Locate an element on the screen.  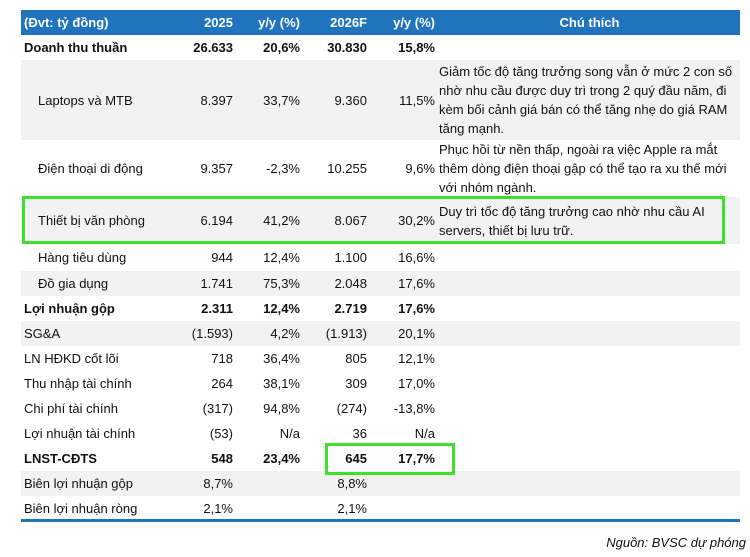
row-label: LN HĐKD cốt lõi is located at coordinates (71, 358).